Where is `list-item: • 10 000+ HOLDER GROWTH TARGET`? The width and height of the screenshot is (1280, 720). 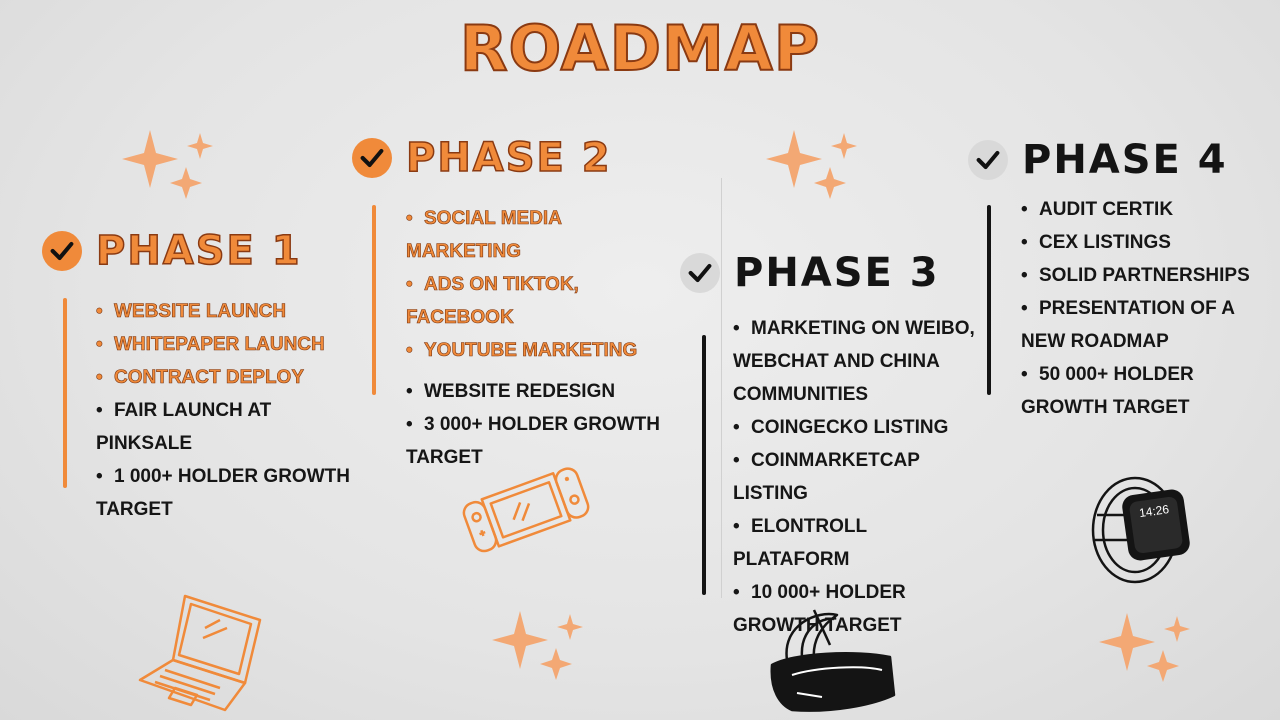
list-item: • 10 000+ HOLDER GROWTH TARGET is located at coordinates (819, 609).